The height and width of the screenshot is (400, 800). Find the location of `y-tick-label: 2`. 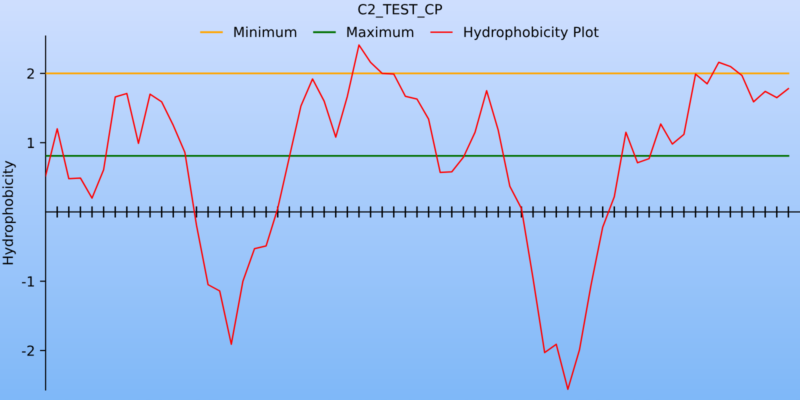

y-tick-label: 2 is located at coordinates (30, 73).